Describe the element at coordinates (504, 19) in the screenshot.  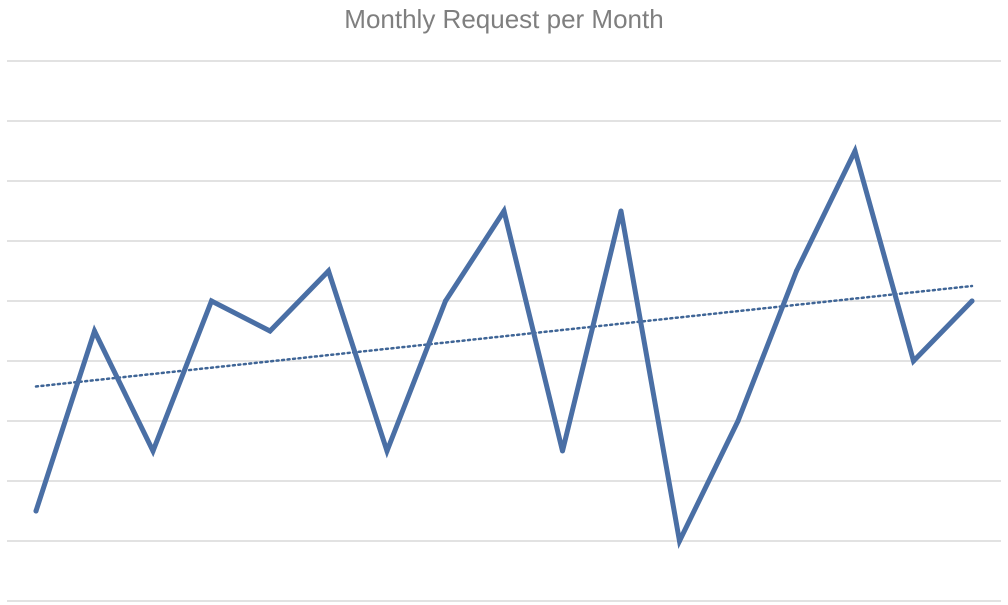
I see `chart-title: Monthly Request per Month` at that location.